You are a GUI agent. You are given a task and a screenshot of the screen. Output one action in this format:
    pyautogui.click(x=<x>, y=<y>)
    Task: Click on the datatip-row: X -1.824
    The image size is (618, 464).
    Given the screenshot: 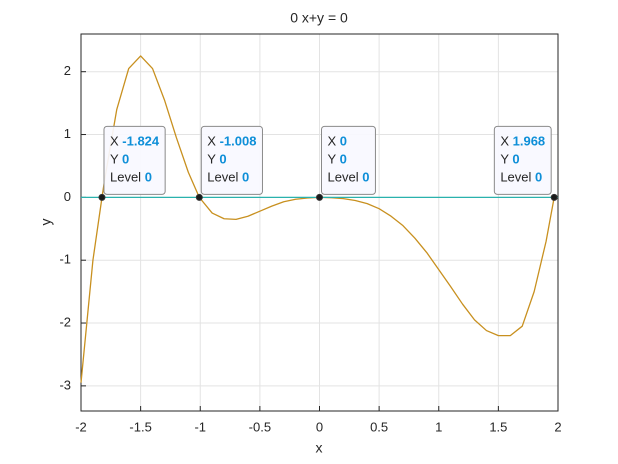 What is the action you would take?
    pyautogui.click(x=135, y=141)
    